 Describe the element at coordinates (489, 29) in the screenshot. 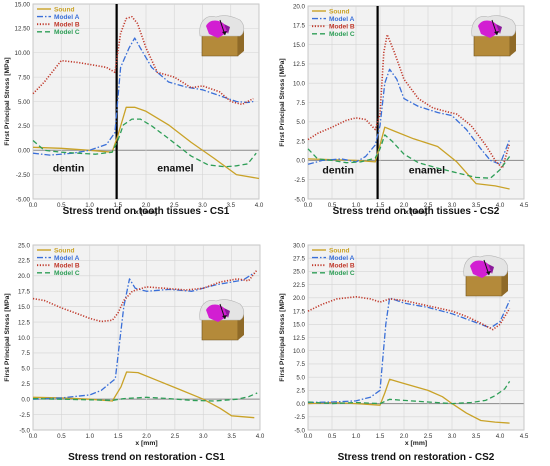

I see `restoration-region` at that location.